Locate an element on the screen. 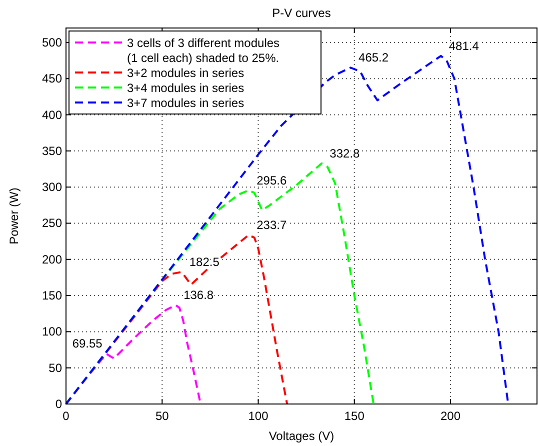 This screenshot has width=538, height=446. legend-label: 3+7 modules in series is located at coordinates (185, 103).